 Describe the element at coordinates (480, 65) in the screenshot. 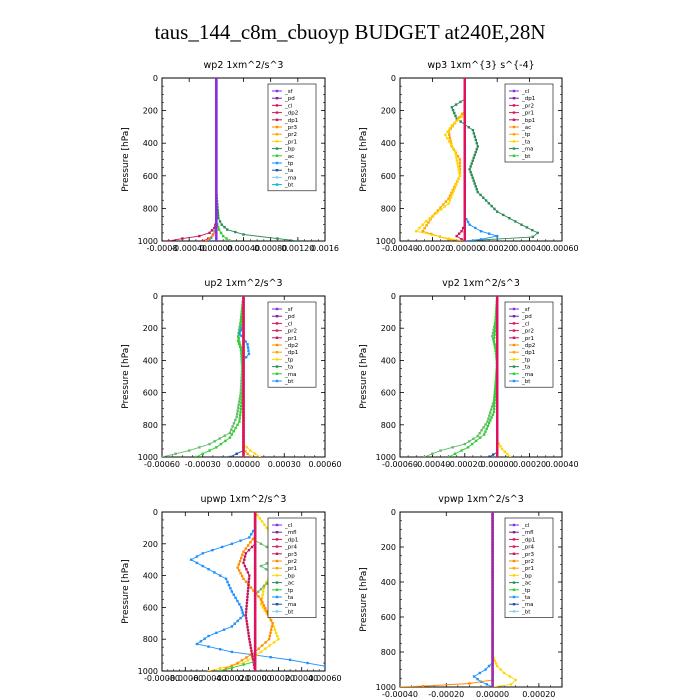

I see `panel-title: wp3 1xm^{3} s^{-4}` at that location.